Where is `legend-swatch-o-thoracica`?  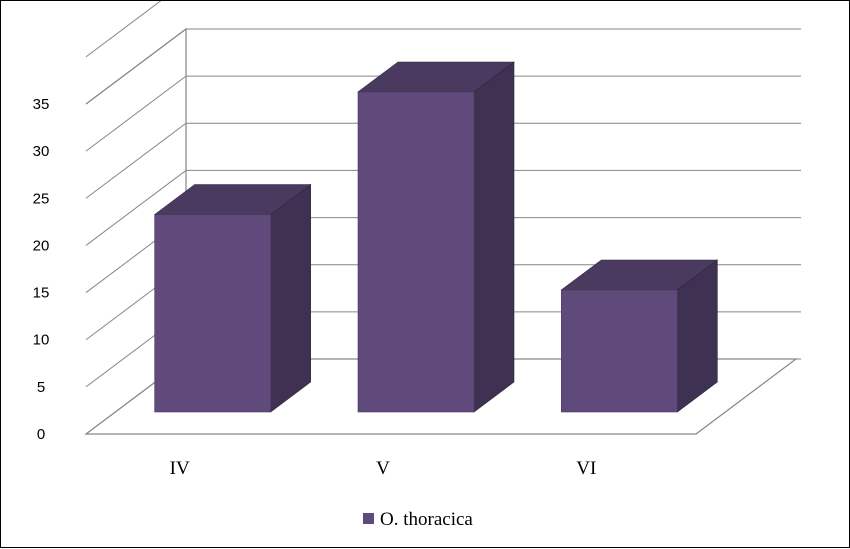
legend-swatch-o-thoracica is located at coordinates (368, 518).